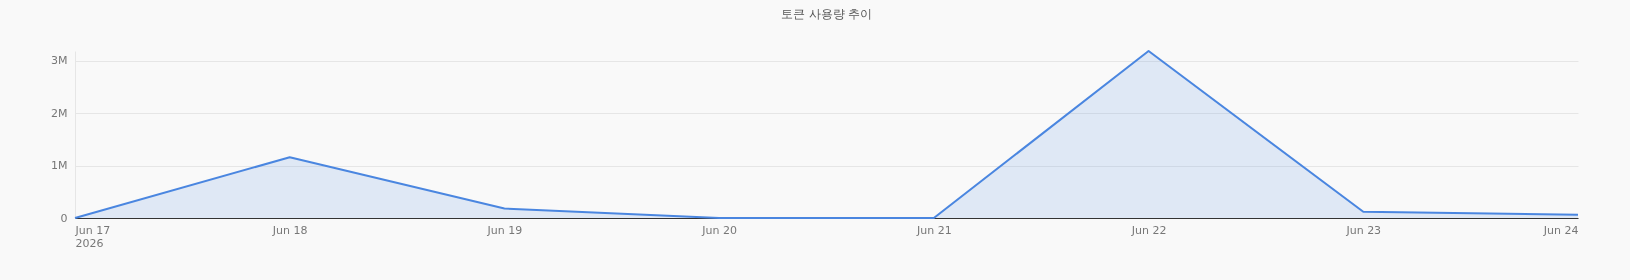 This screenshot has width=1630, height=280. What do you see at coordinates (1148, 230) in the screenshot?
I see `x-tick-label: Jun 22` at bounding box center [1148, 230].